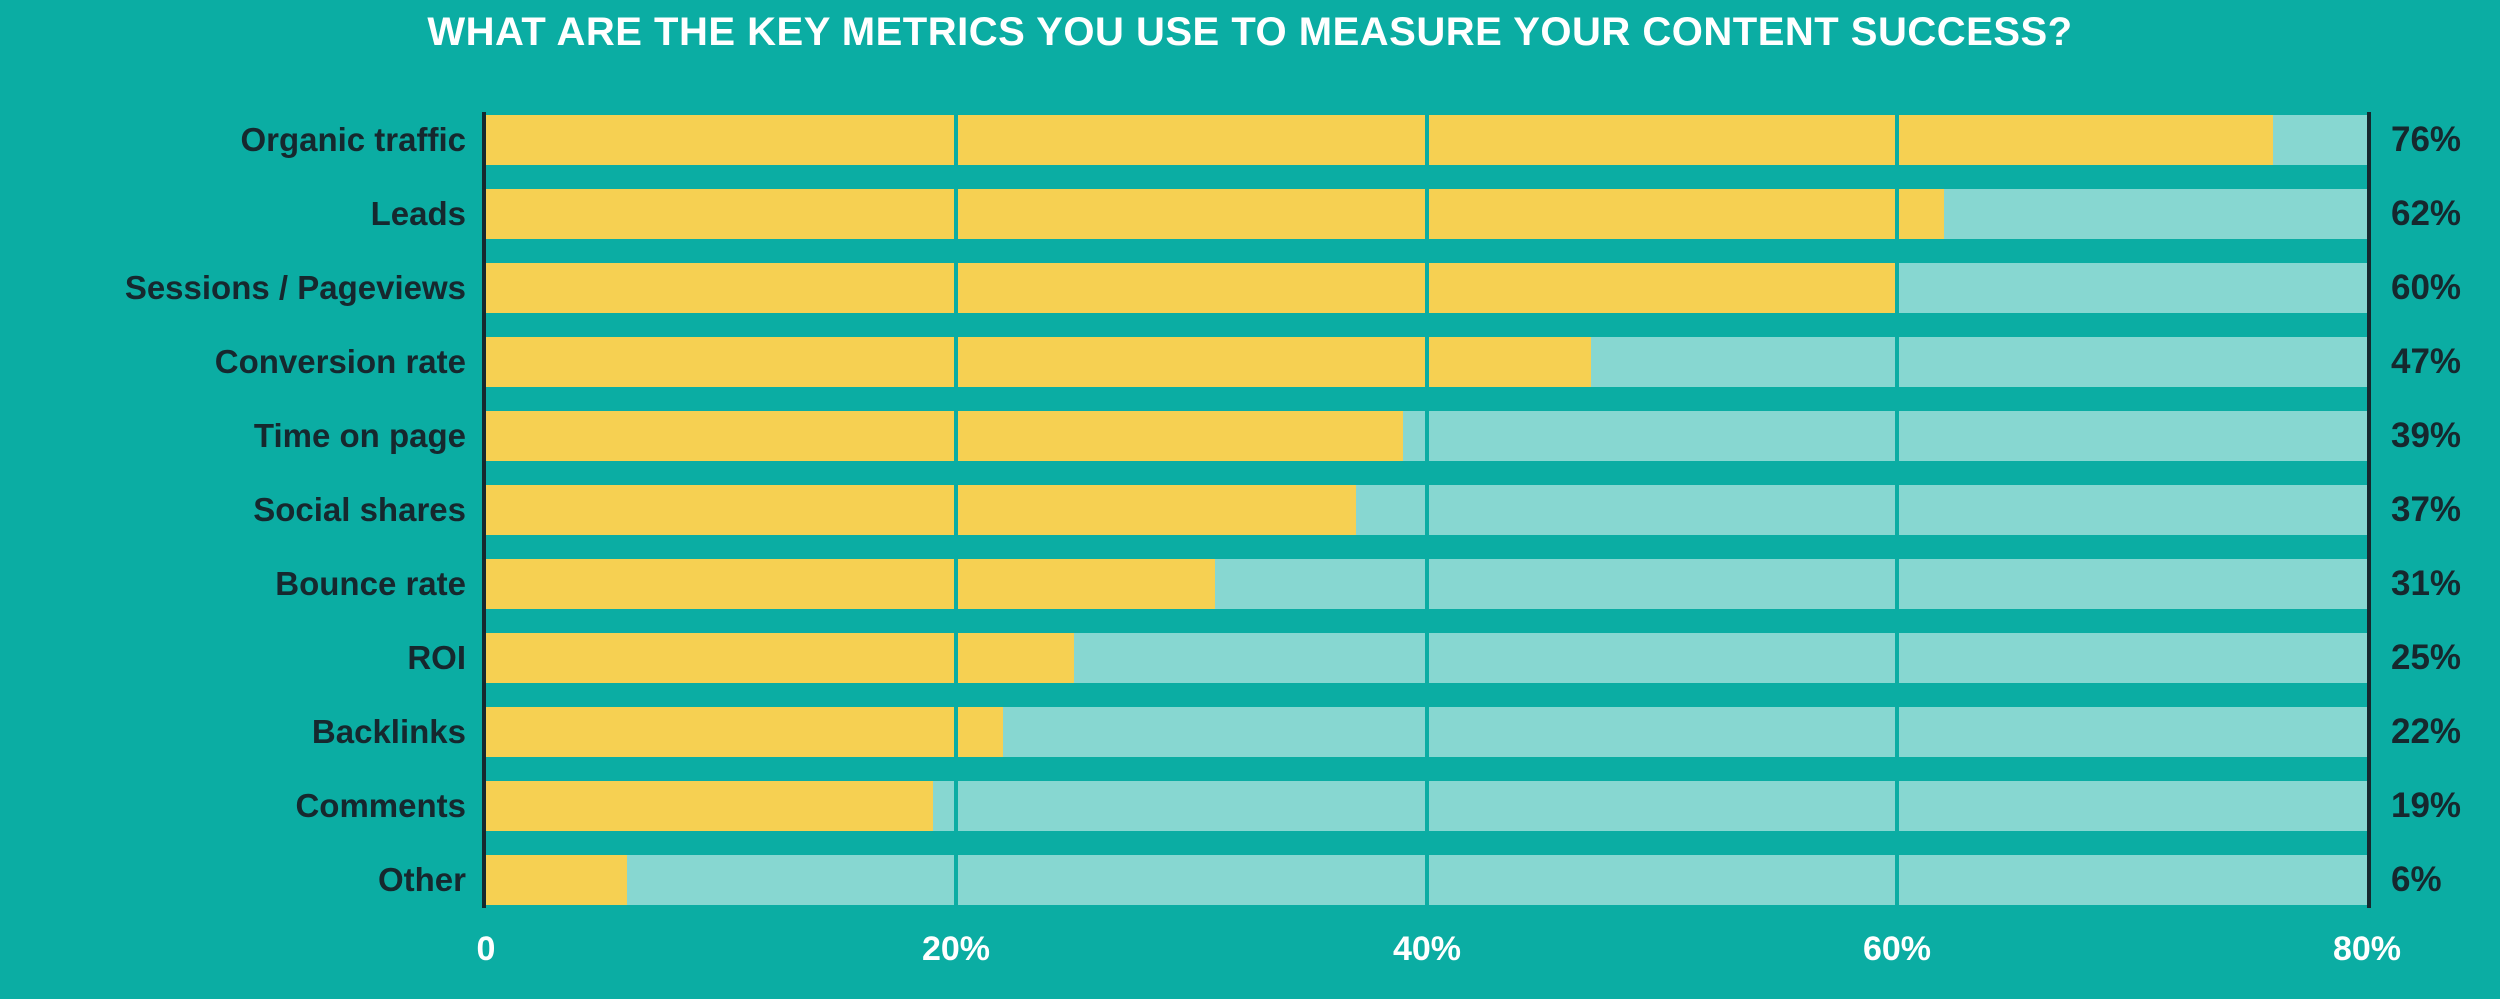 The image size is (2500, 999). What do you see at coordinates (421, 879) in the screenshot?
I see `category-label-other: Other` at bounding box center [421, 879].